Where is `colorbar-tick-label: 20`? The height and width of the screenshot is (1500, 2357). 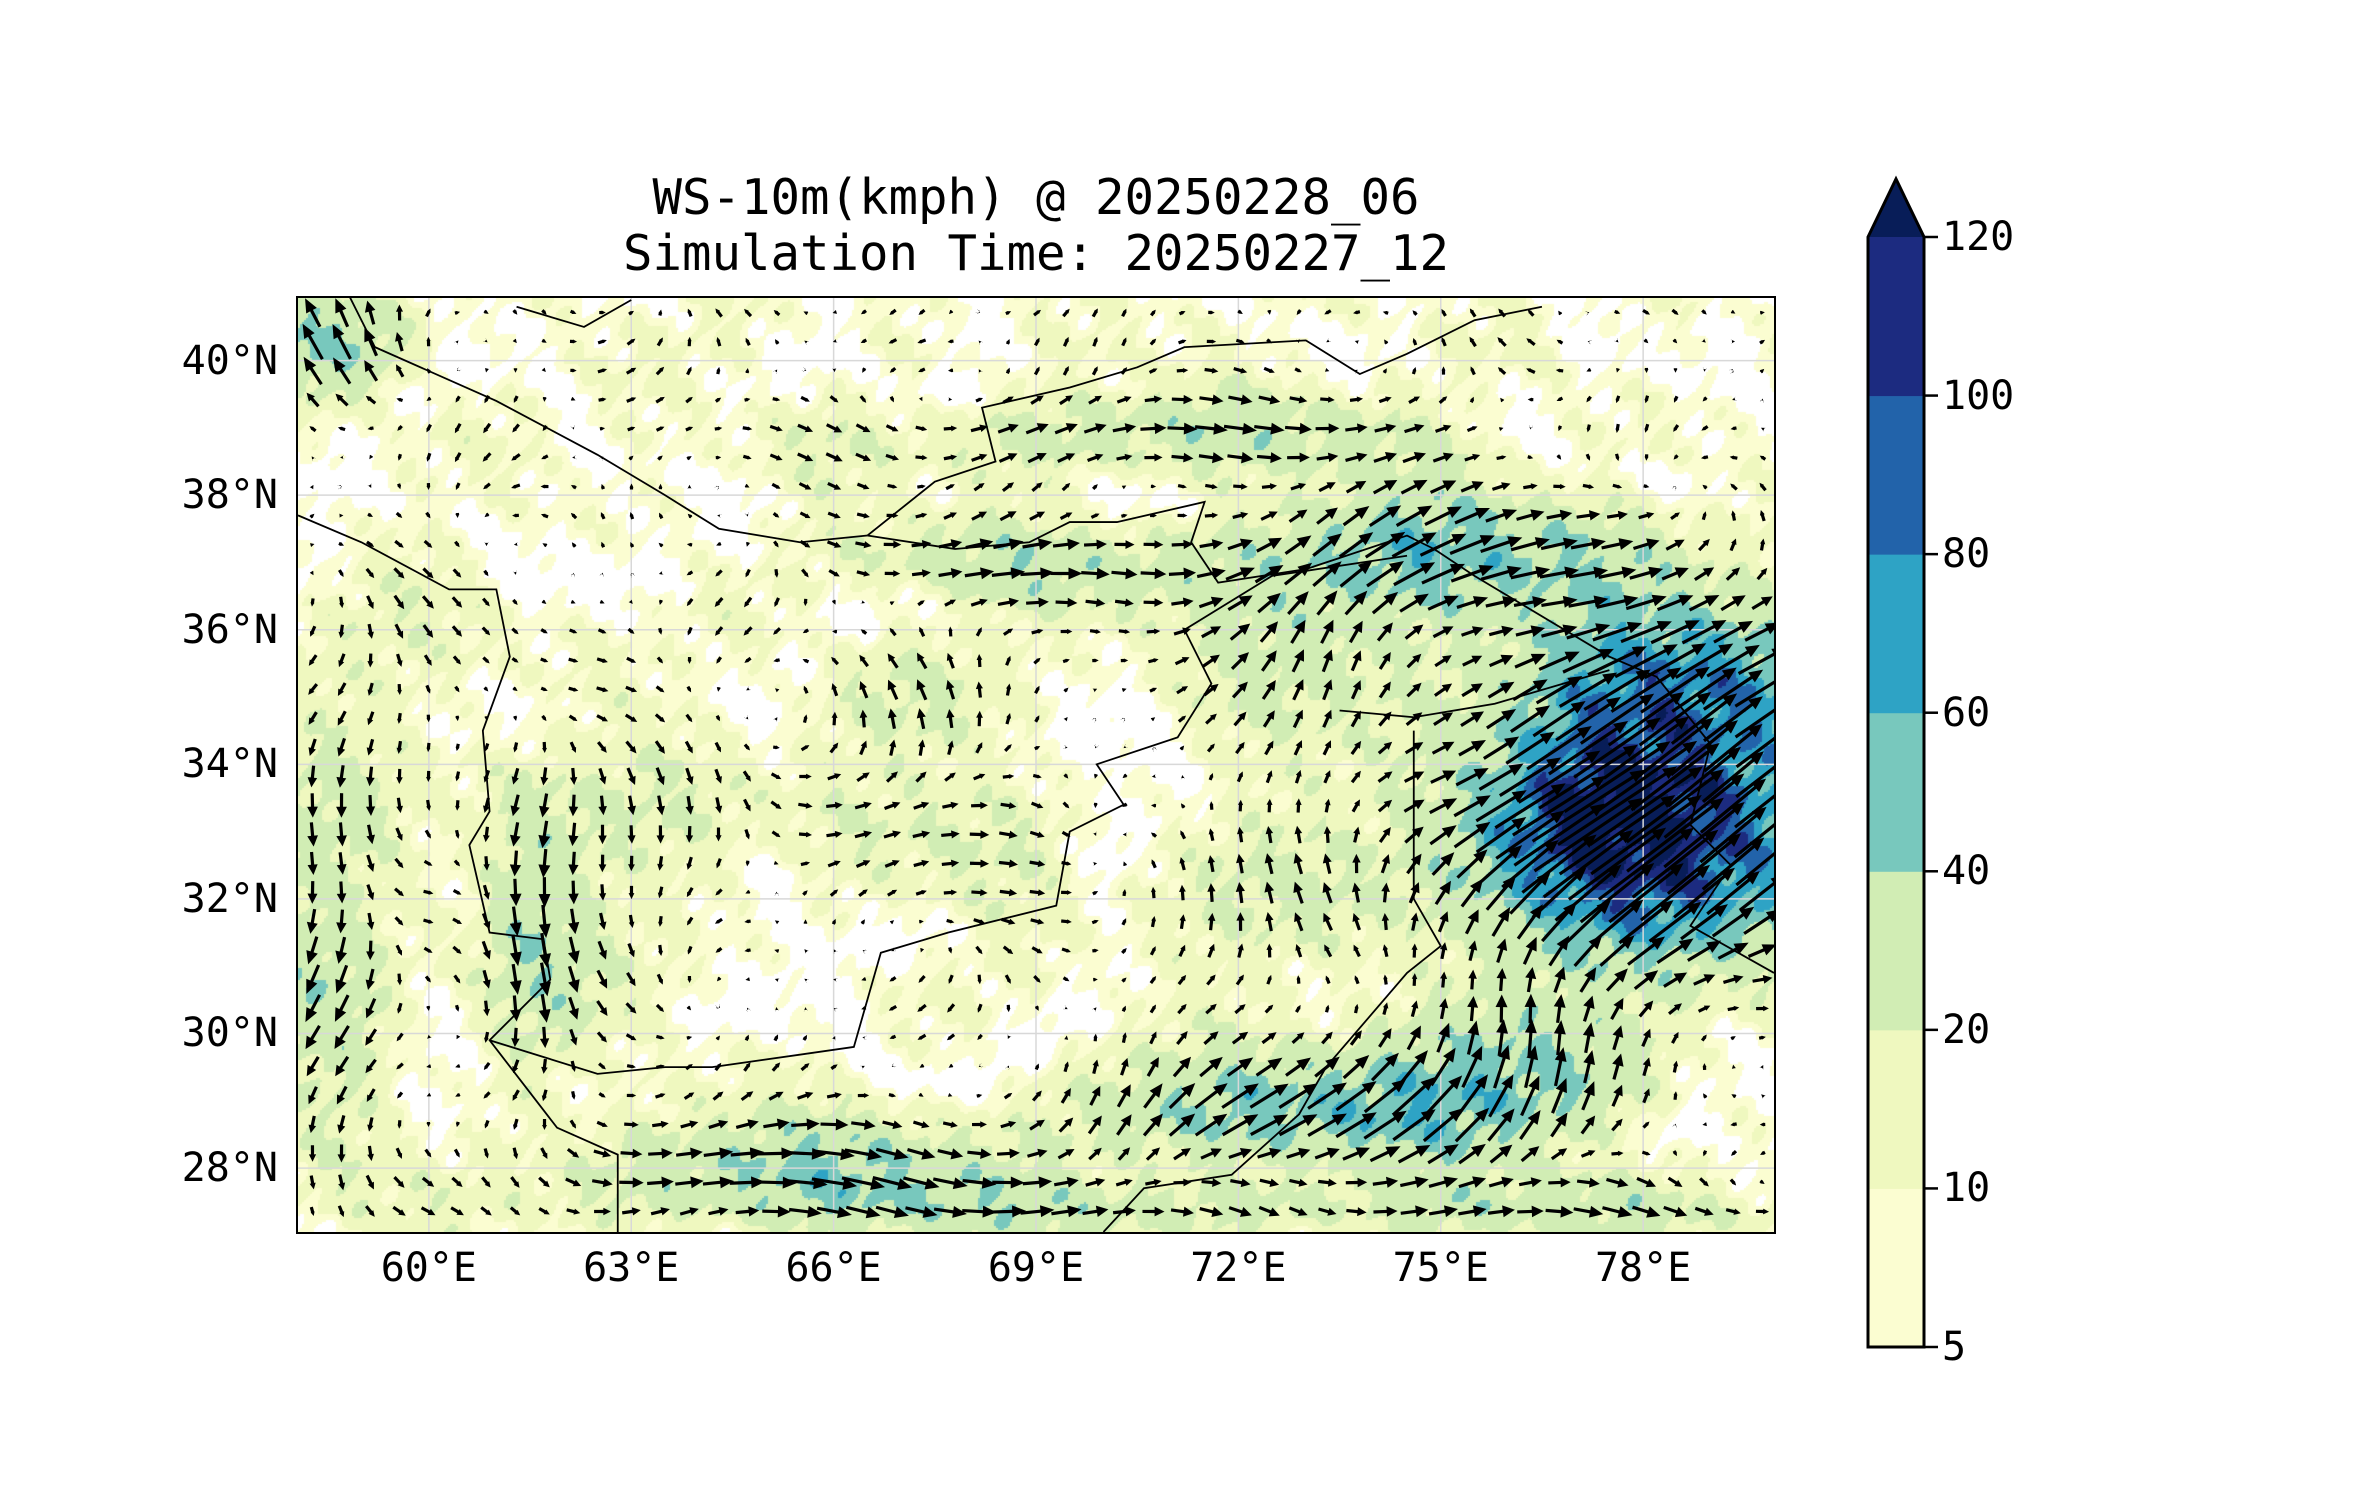
colorbar-tick-label: 20 is located at coordinates (1966, 1029).